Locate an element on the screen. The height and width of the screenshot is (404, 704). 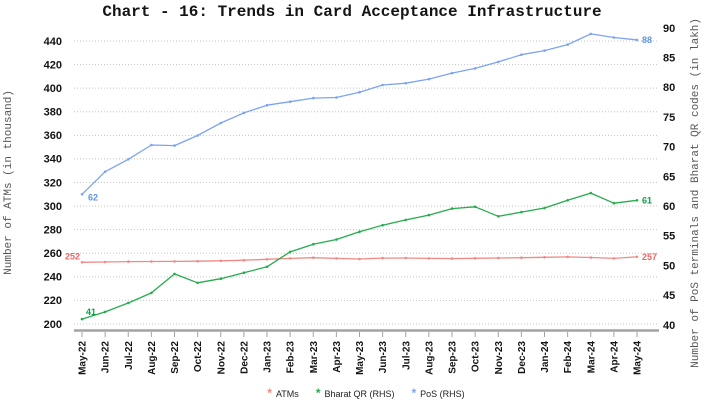
left-tick-label: 340 is located at coordinates (53, 160).